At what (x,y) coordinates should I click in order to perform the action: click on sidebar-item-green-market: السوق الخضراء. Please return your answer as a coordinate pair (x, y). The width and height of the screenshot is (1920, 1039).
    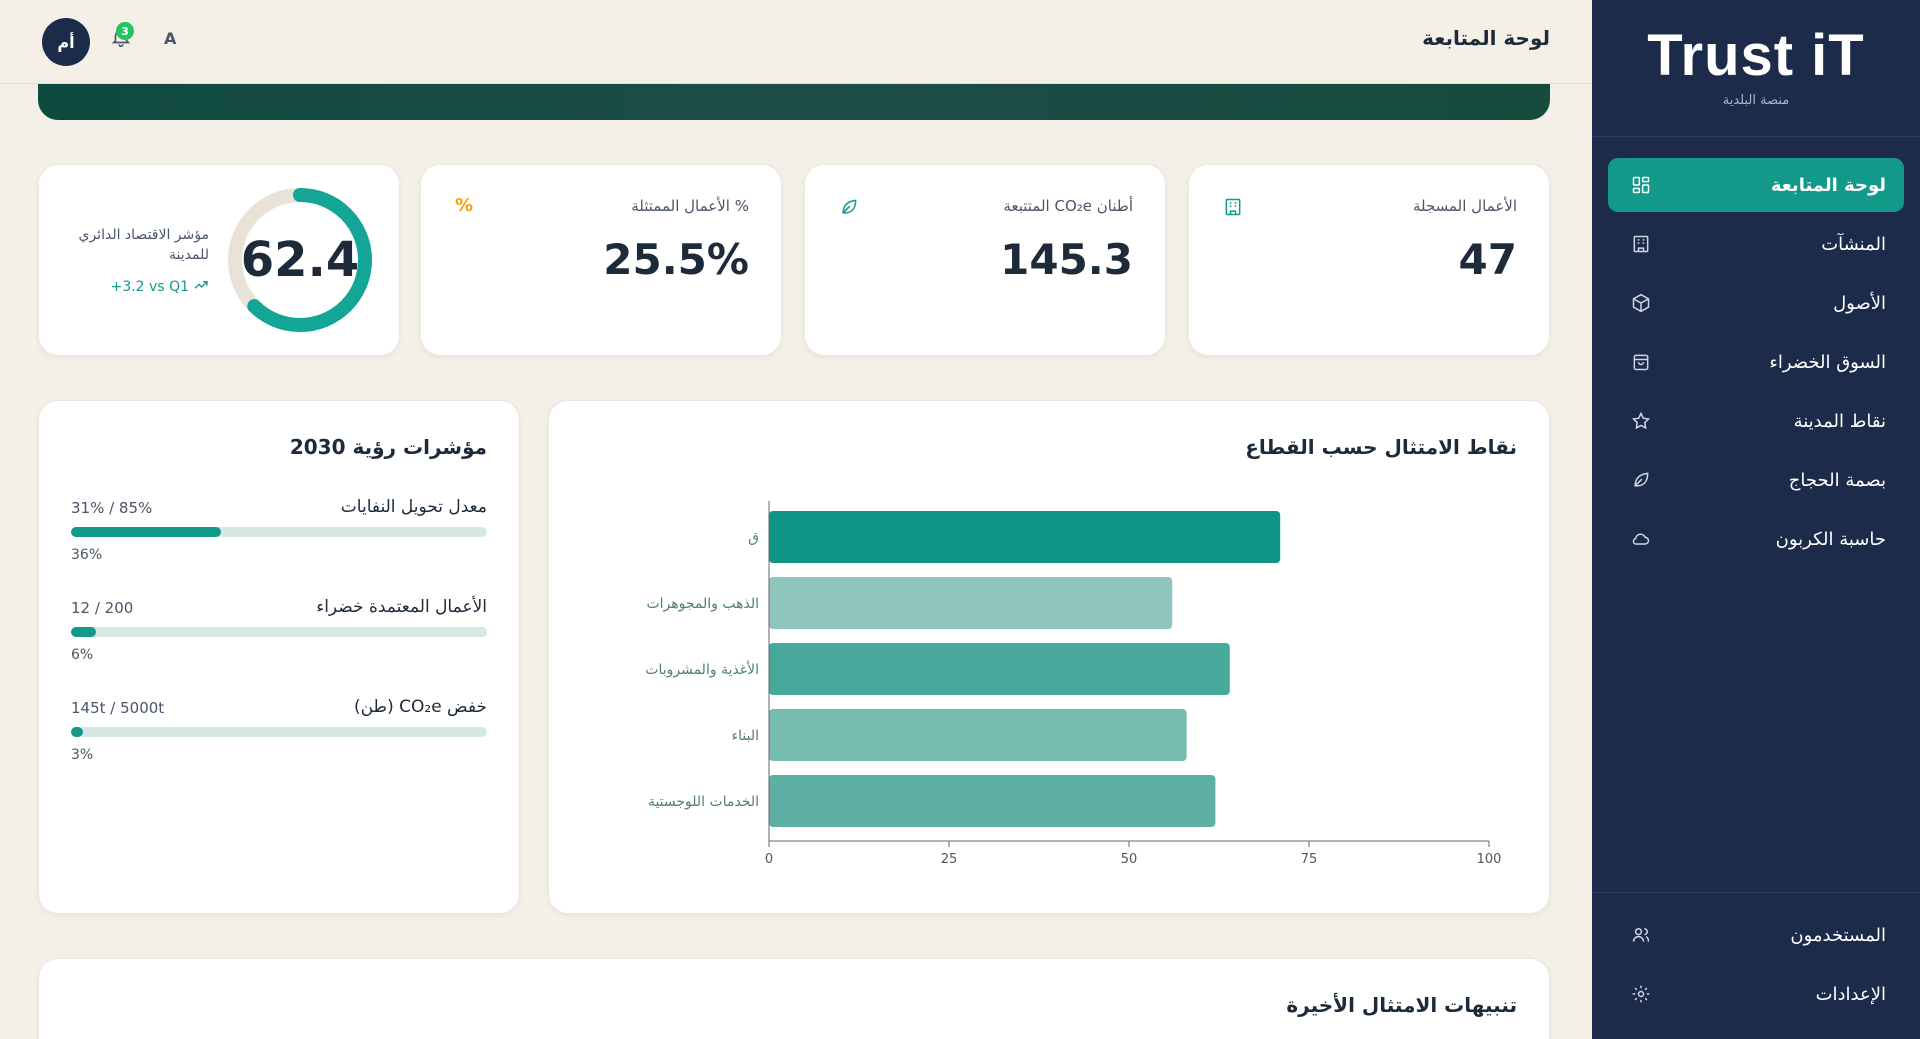
    Looking at the image, I should click on (1756, 362).